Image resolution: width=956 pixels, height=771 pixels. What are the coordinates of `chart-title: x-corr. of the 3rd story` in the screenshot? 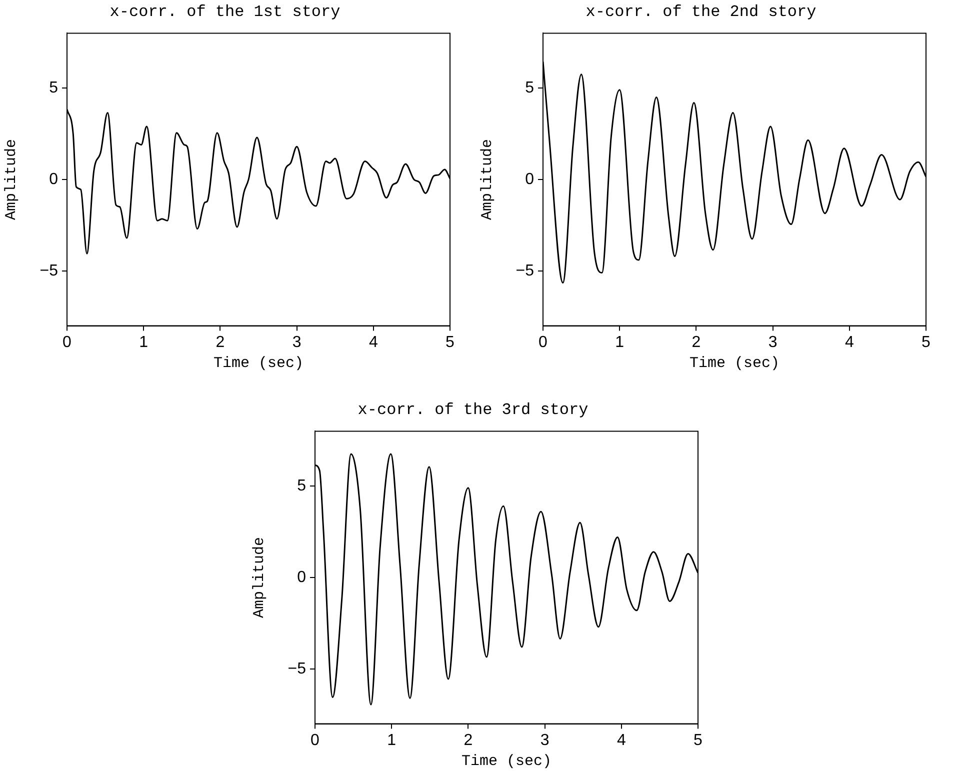 It's located at (473, 409).